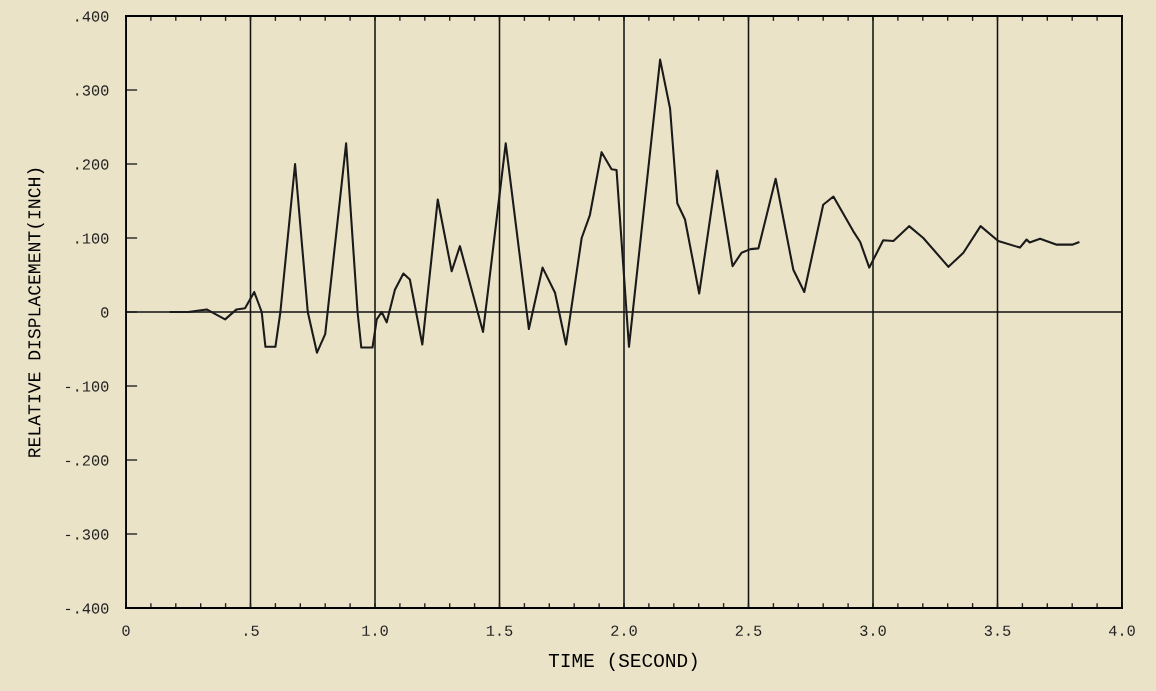  What do you see at coordinates (92, 90) in the screenshot?
I see `y-tick-label: .300` at bounding box center [92, 90].